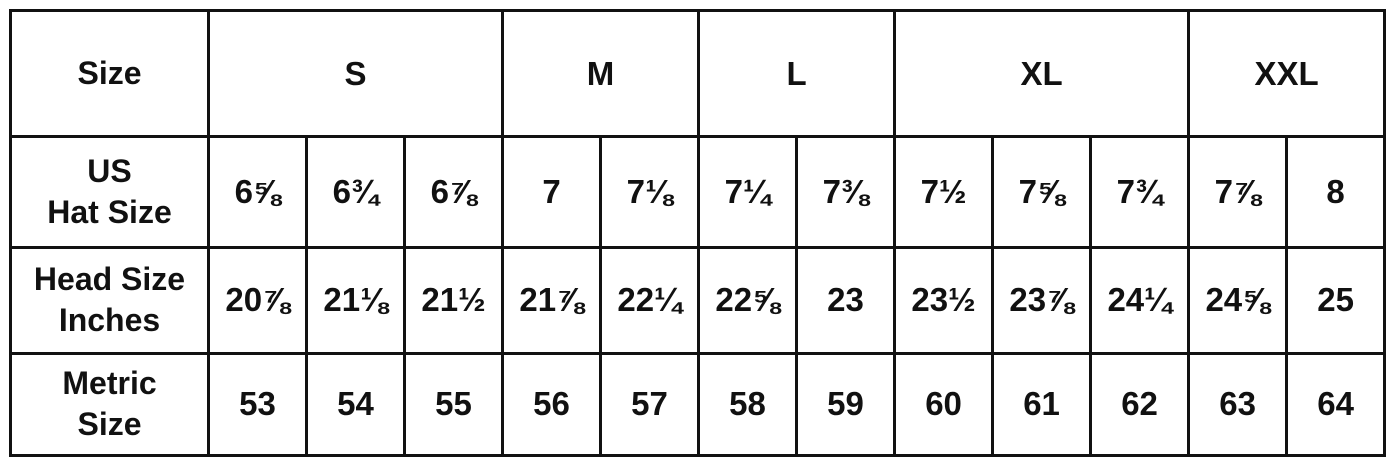  Describe the element at coordinates (1238, 300) in the screenshot. I see `table-cell: 24⅝` at that location.